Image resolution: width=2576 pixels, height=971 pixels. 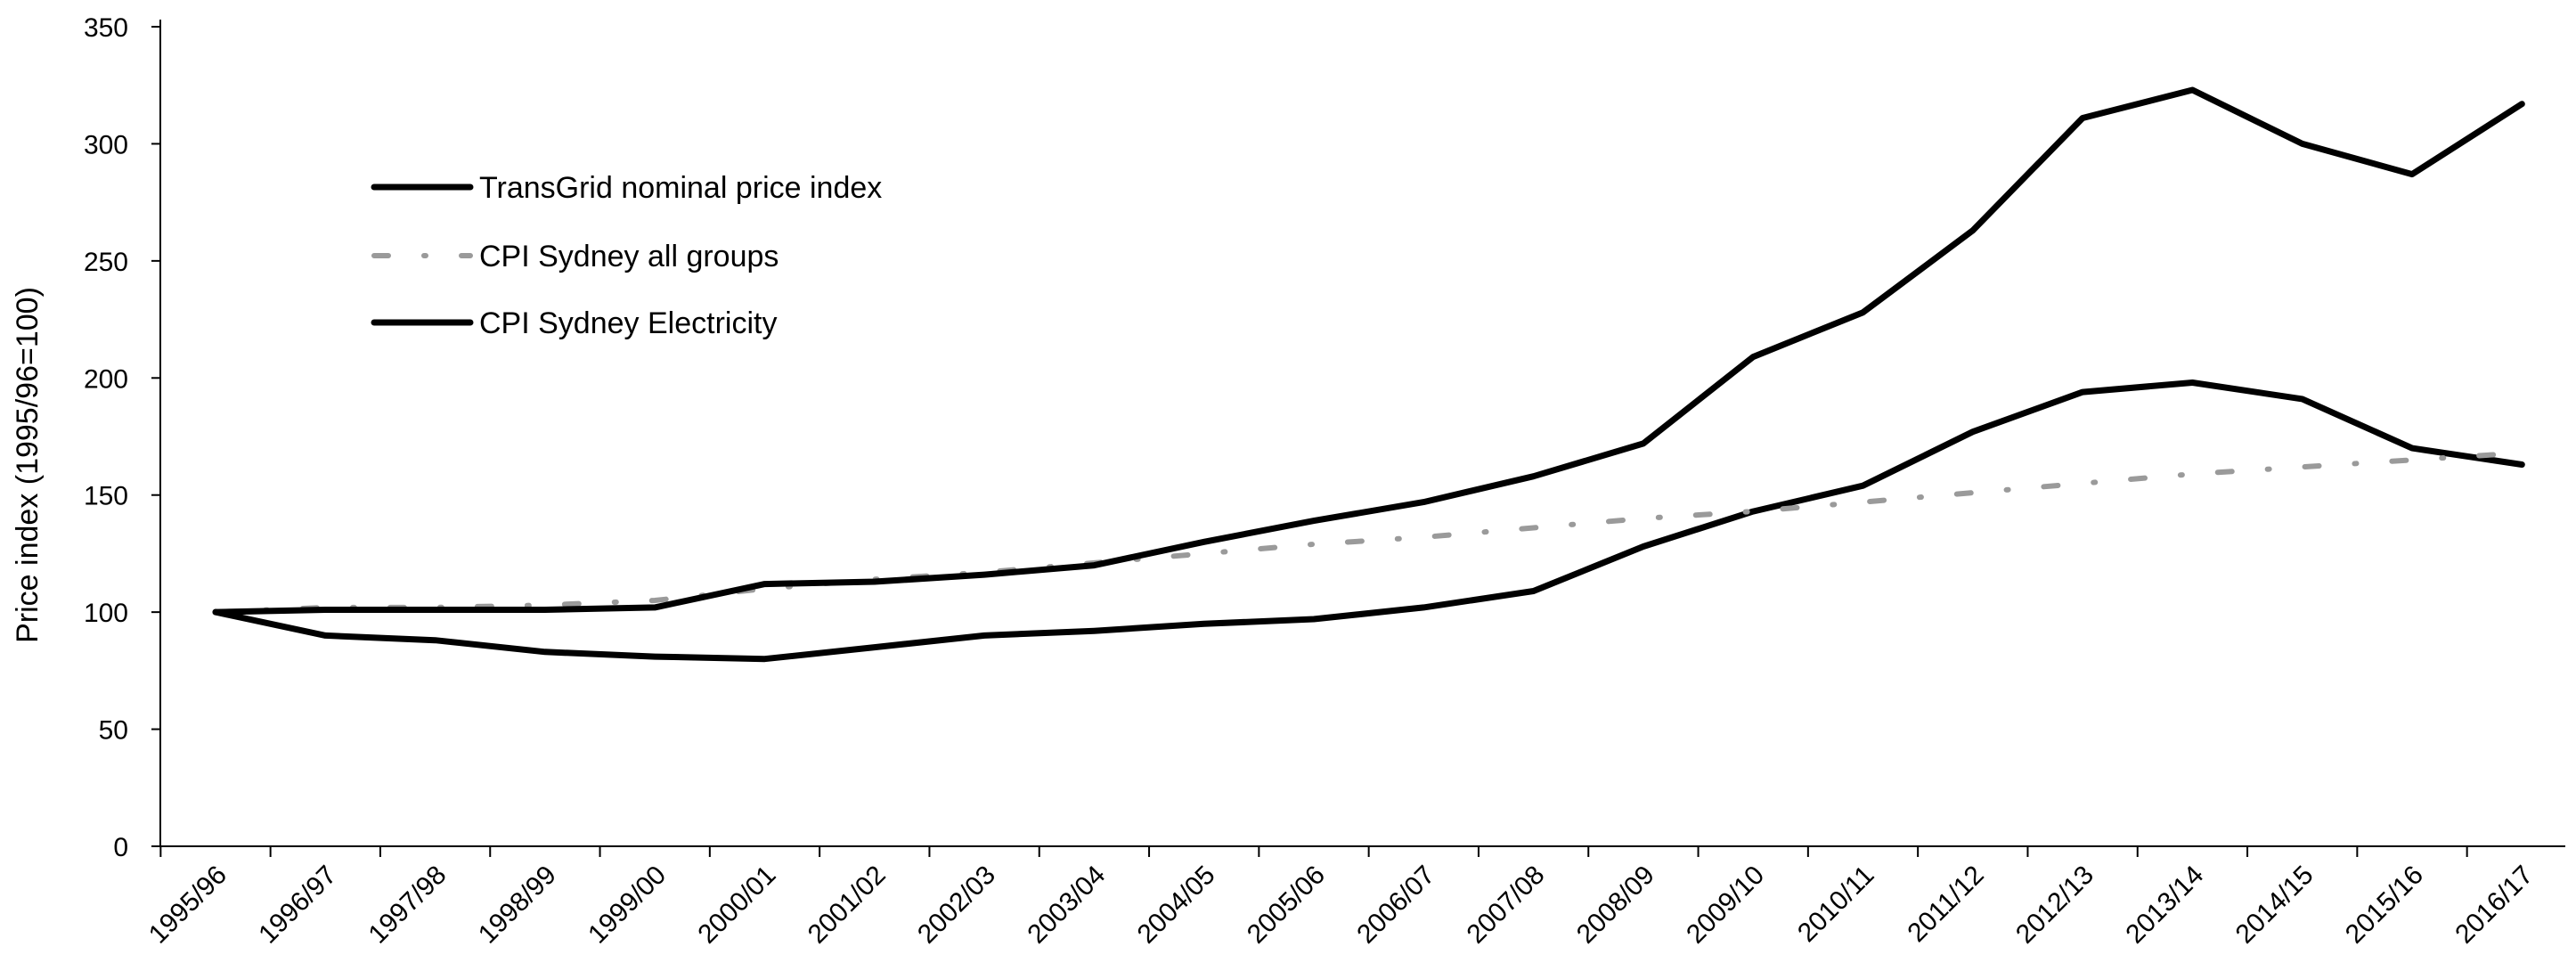 I want to click on x-tick-label: 2007/08, so click(x=1507, y=905).